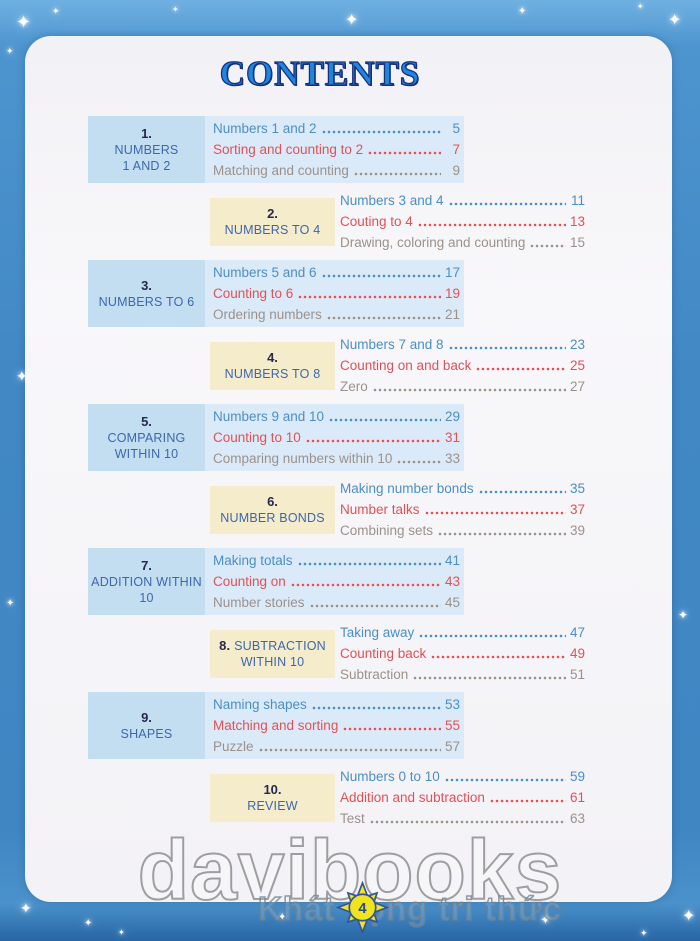  What do you see at coordinates (577, 776) in the screenshot?
I see `entry-page: 59` at bounding box center [577, 776].